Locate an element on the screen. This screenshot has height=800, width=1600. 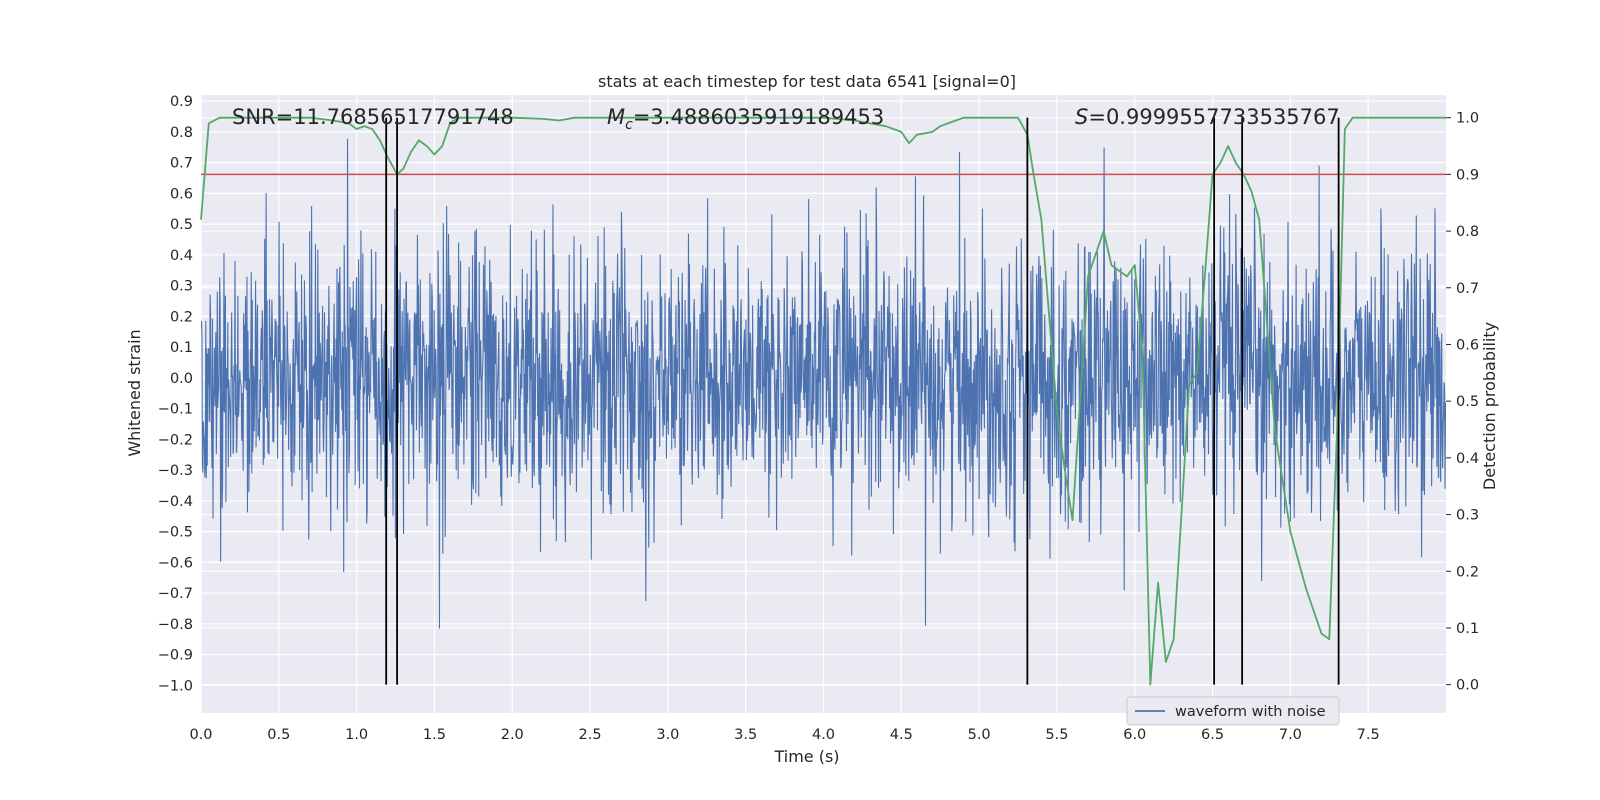
y-left-tick-label: 0.3 is located at coordinates (181, 287).